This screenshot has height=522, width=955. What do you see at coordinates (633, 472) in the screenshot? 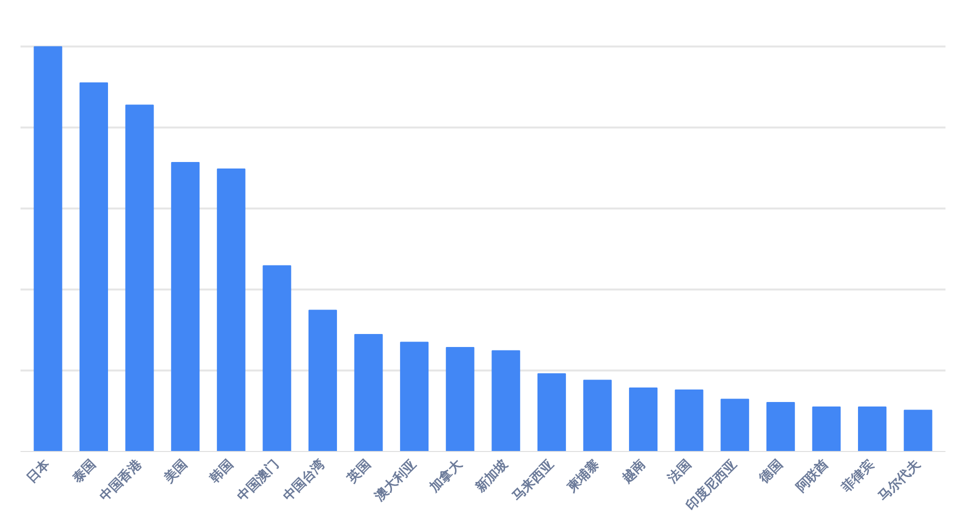
I see `x-tick-label: 越南` at bounding box center [633, 472].